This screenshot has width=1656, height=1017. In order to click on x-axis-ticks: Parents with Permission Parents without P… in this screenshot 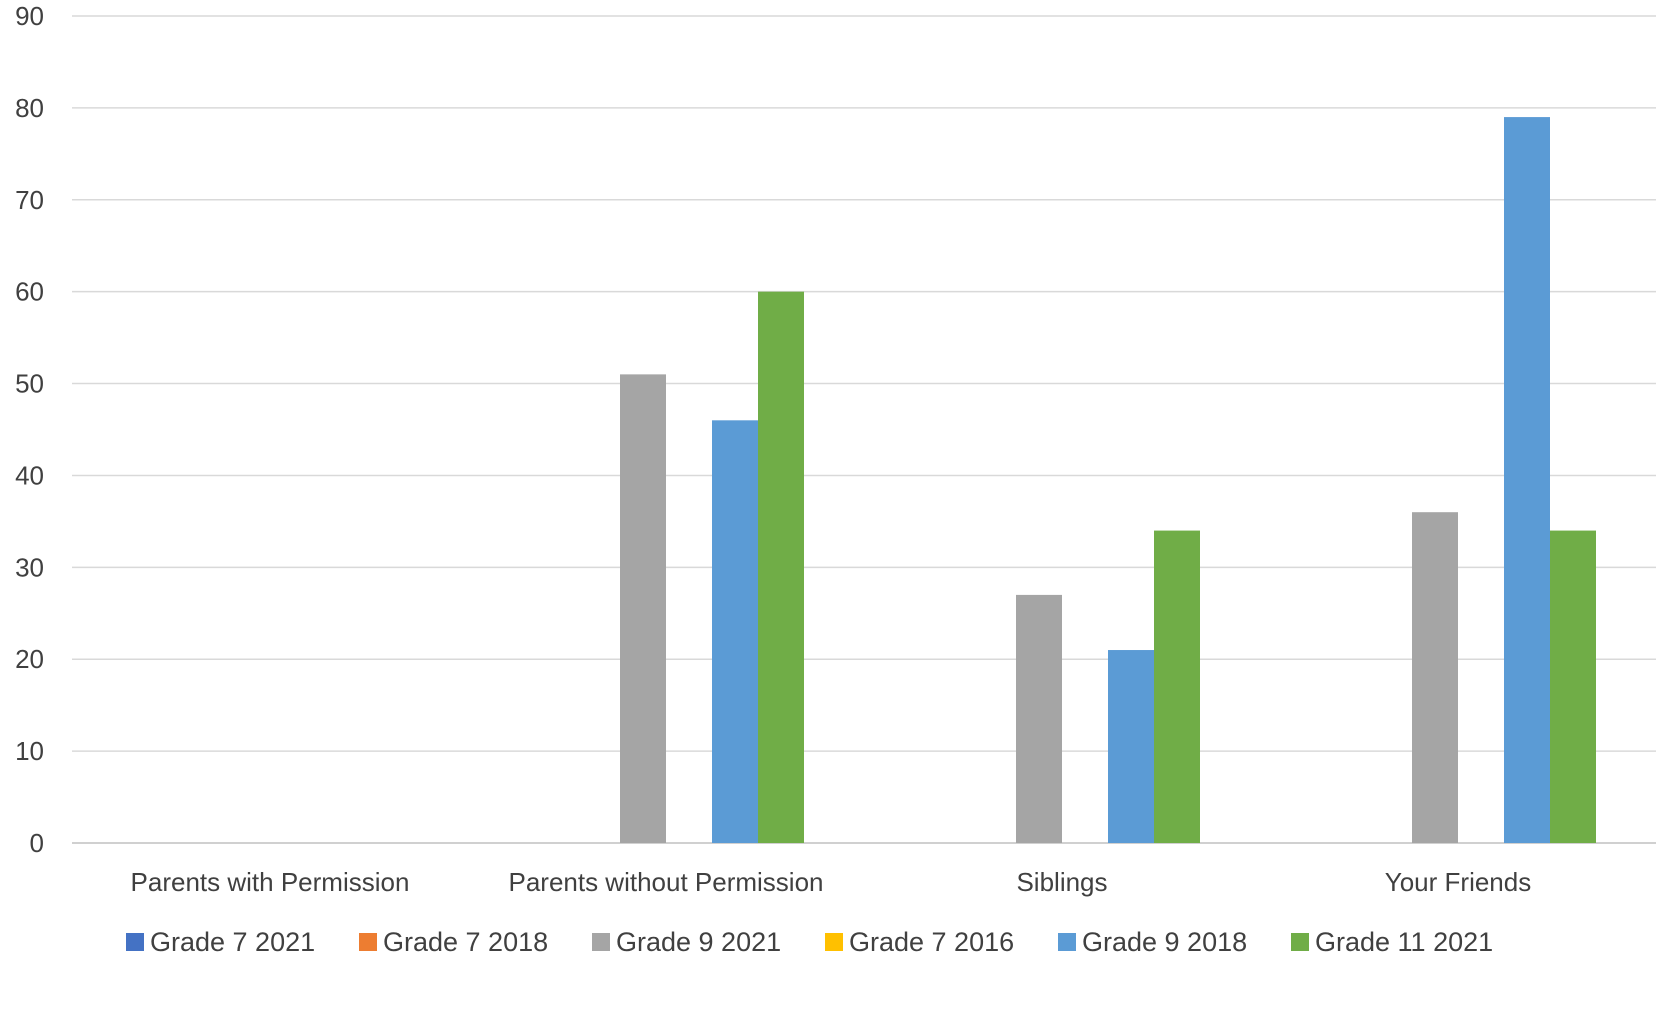, I will do `click(831, 882)`.